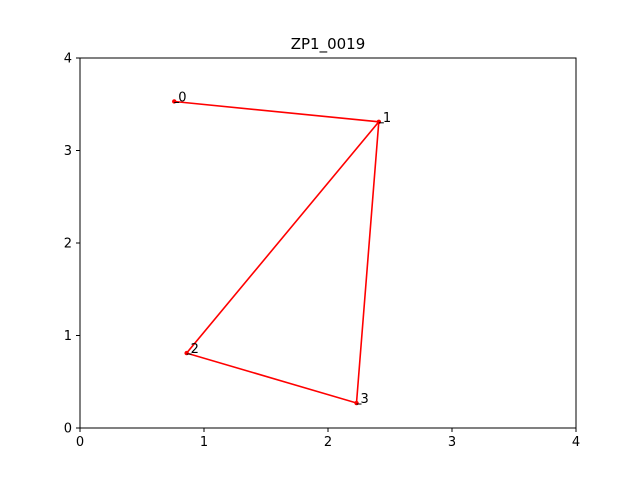  What do you see at coordinates (576, 442) in the screenshot?
I see `x-tick-label: 4` at bounding box center [576, 442].